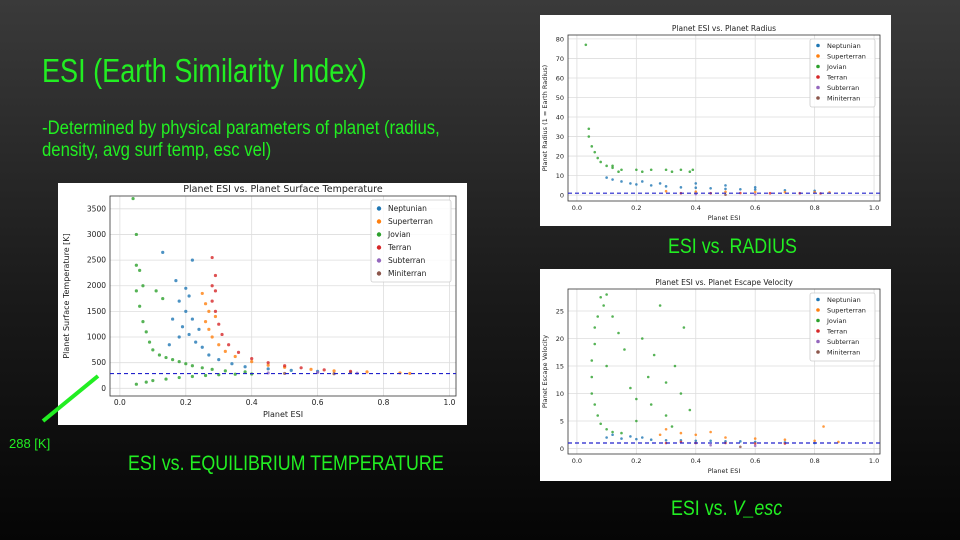  I want to click on y-tick-label: 3000, so click(96, 234).